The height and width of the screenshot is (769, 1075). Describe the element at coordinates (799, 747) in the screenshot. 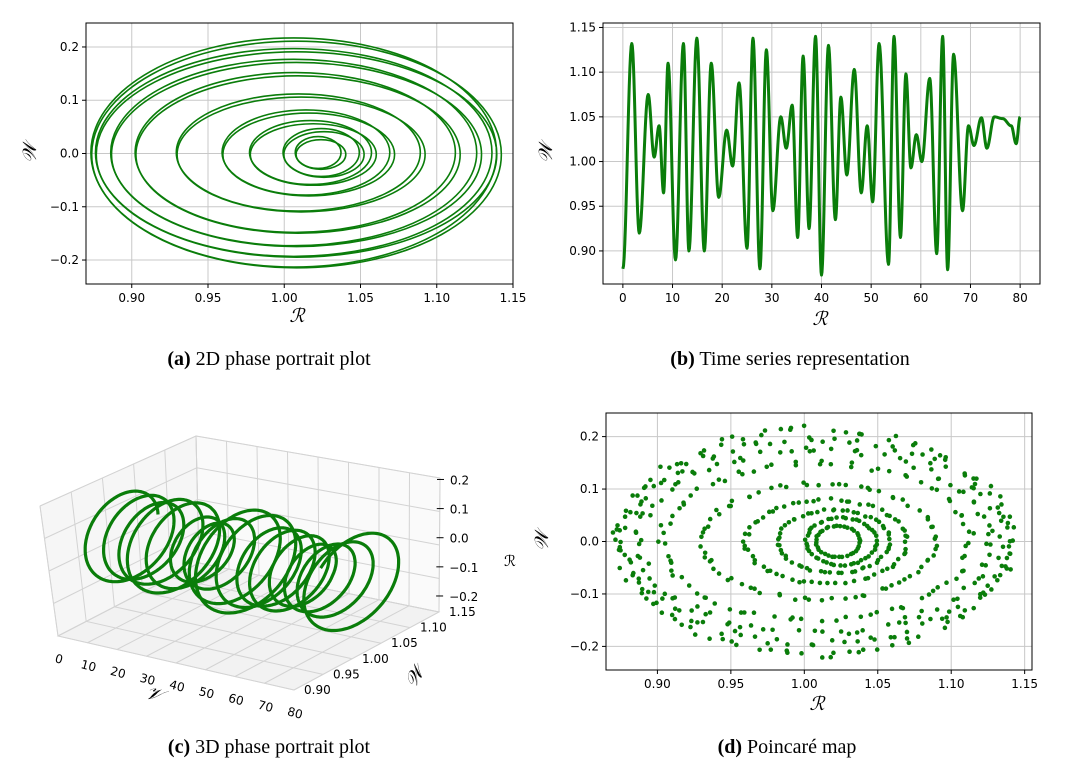

I see `panel-d-caption-text: Poincaré map` at that location.